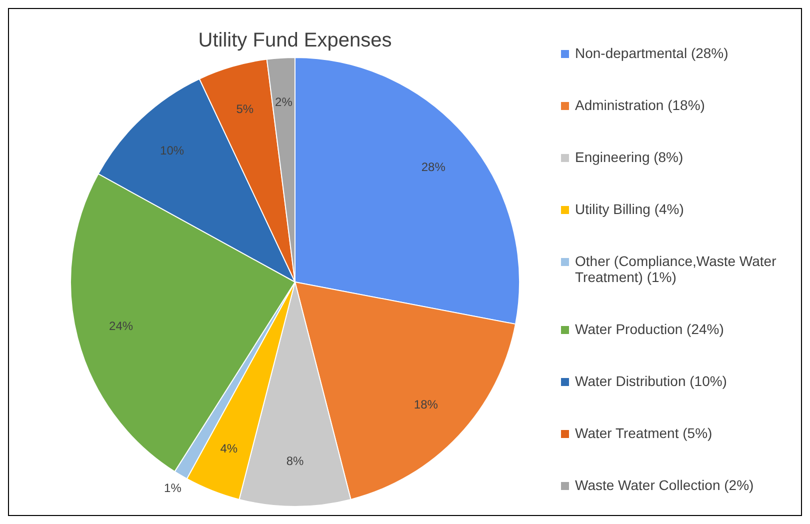  I want to click on chart-title: Utility Fund Expenses, so click(295, 41).